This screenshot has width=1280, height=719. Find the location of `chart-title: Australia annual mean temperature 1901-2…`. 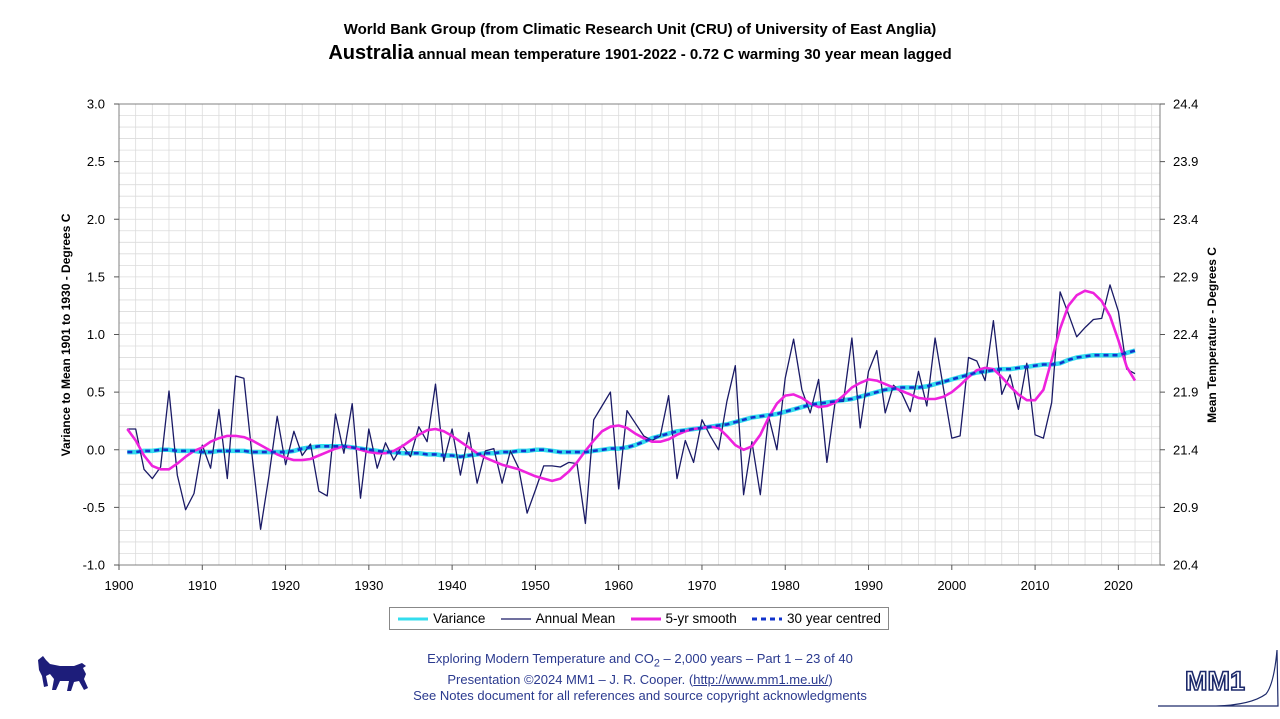

chart-title: Australia annual mean temperature 1901-2… is located at coordinates (640, 53).